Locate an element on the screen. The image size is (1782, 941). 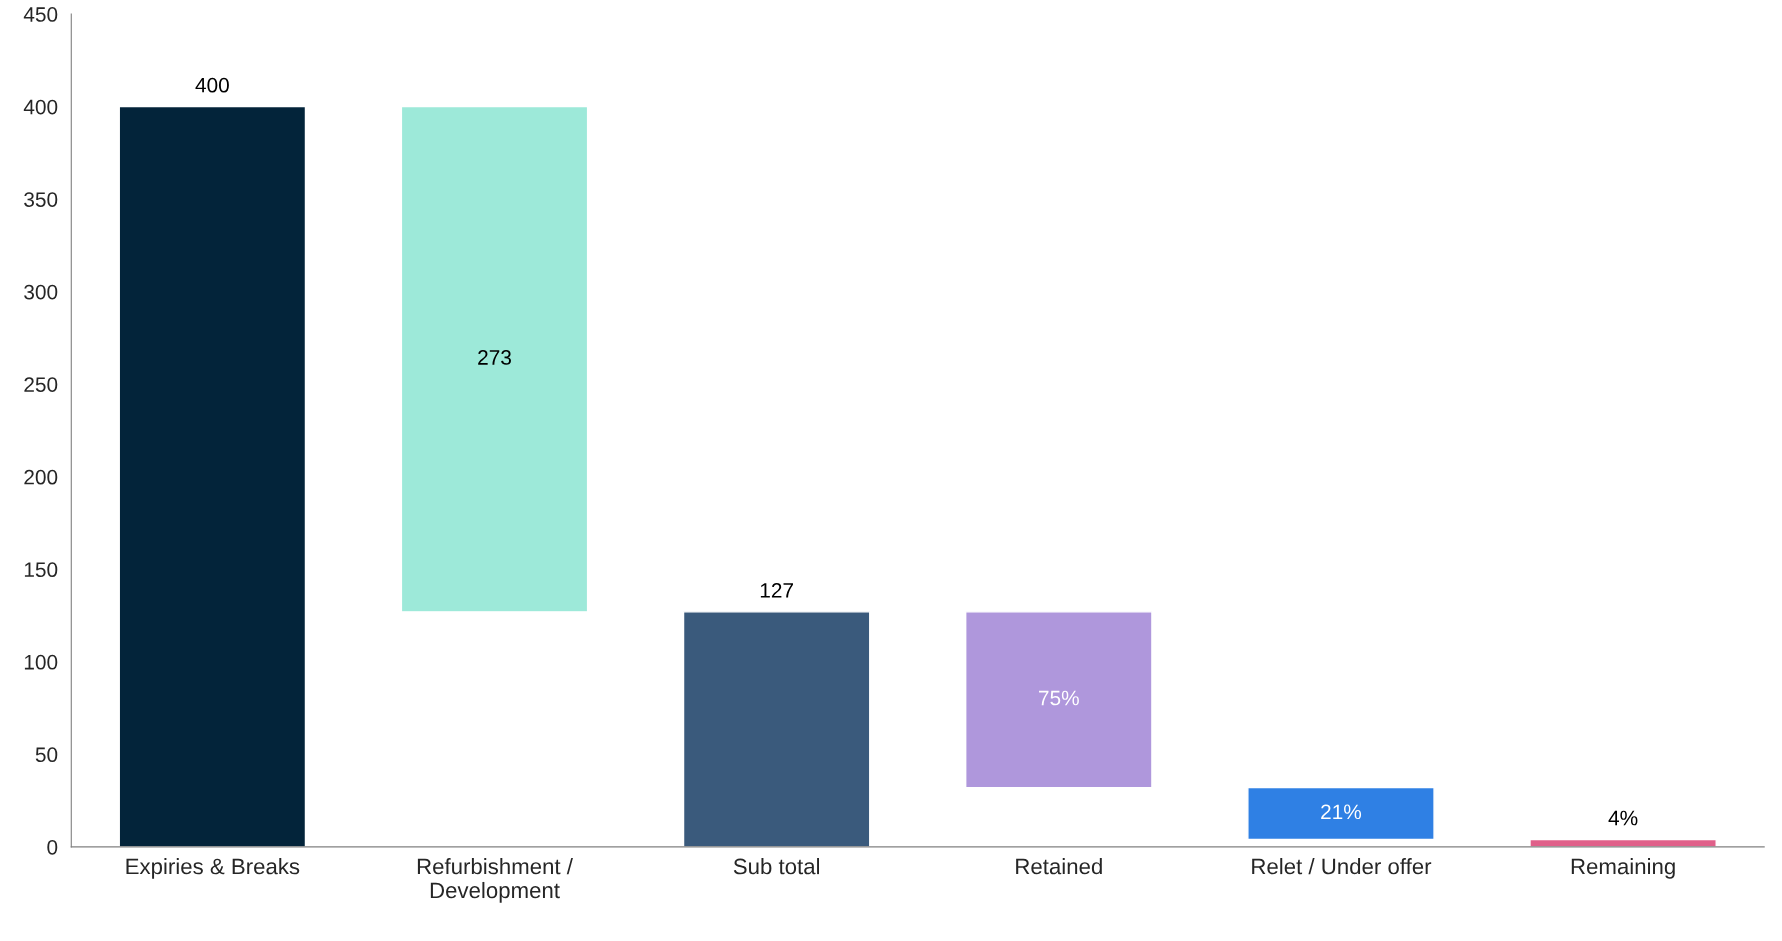
x-tick-label: Remaining is located at coordinates (1623, 868).